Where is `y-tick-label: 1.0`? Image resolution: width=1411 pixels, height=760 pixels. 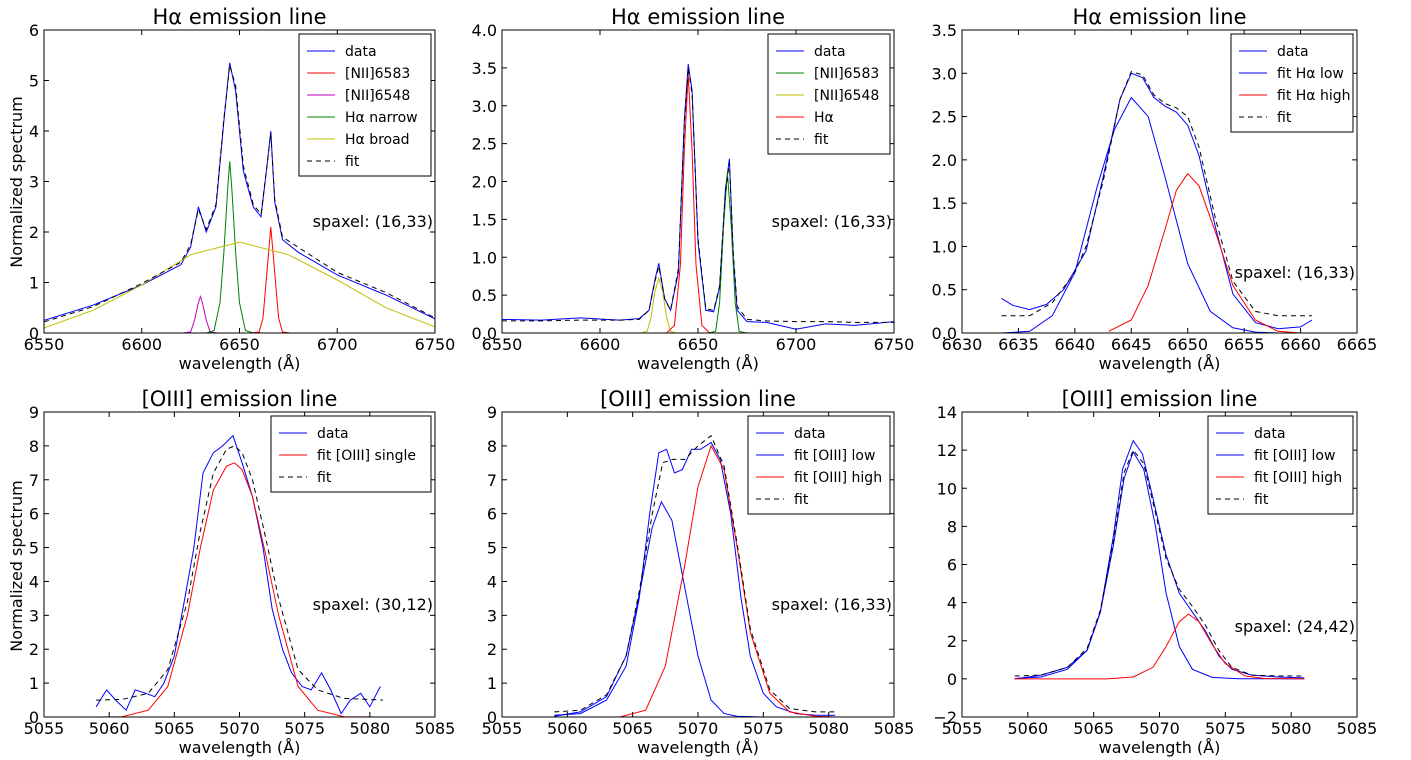 y-tick-label: 1.0 is located at coordinates (944, 246).